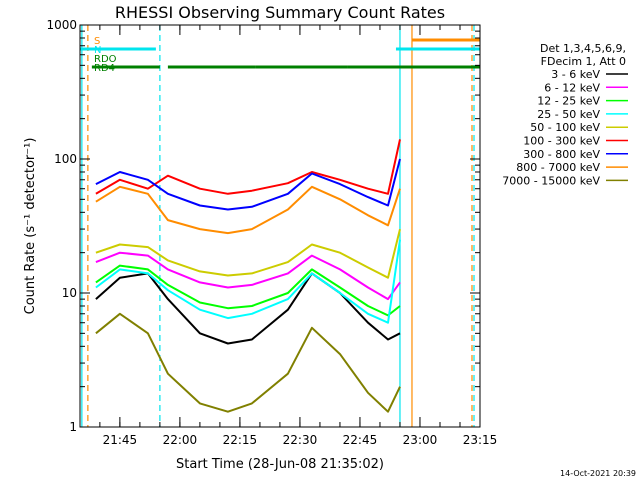 The image size is (640, 480). I want to click on legend-header: FDecim 1, Att 0, so click(583, 61).